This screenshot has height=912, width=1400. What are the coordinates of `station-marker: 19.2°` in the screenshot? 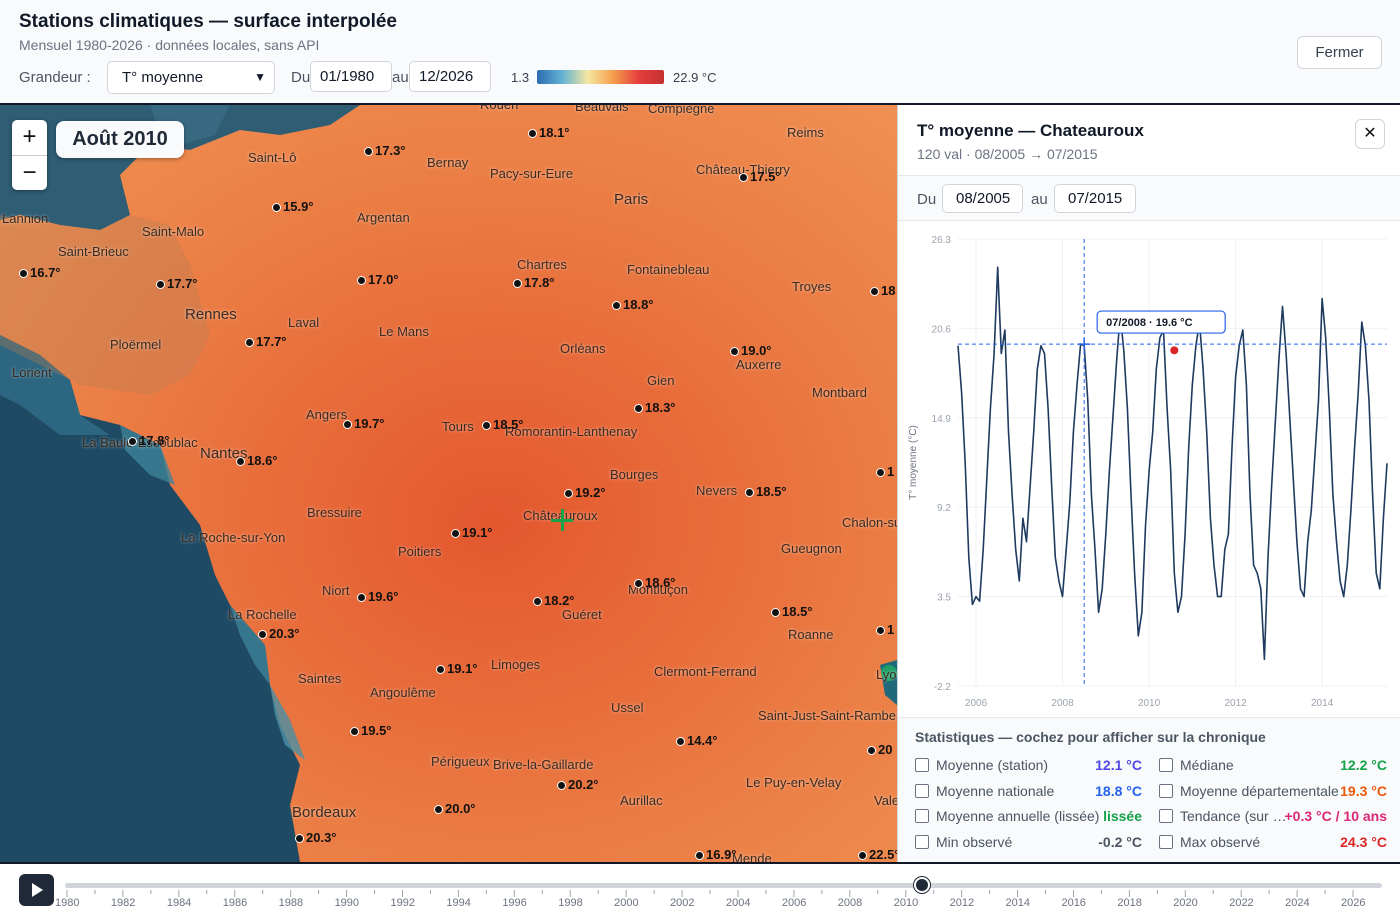 It's located at (585, 492).